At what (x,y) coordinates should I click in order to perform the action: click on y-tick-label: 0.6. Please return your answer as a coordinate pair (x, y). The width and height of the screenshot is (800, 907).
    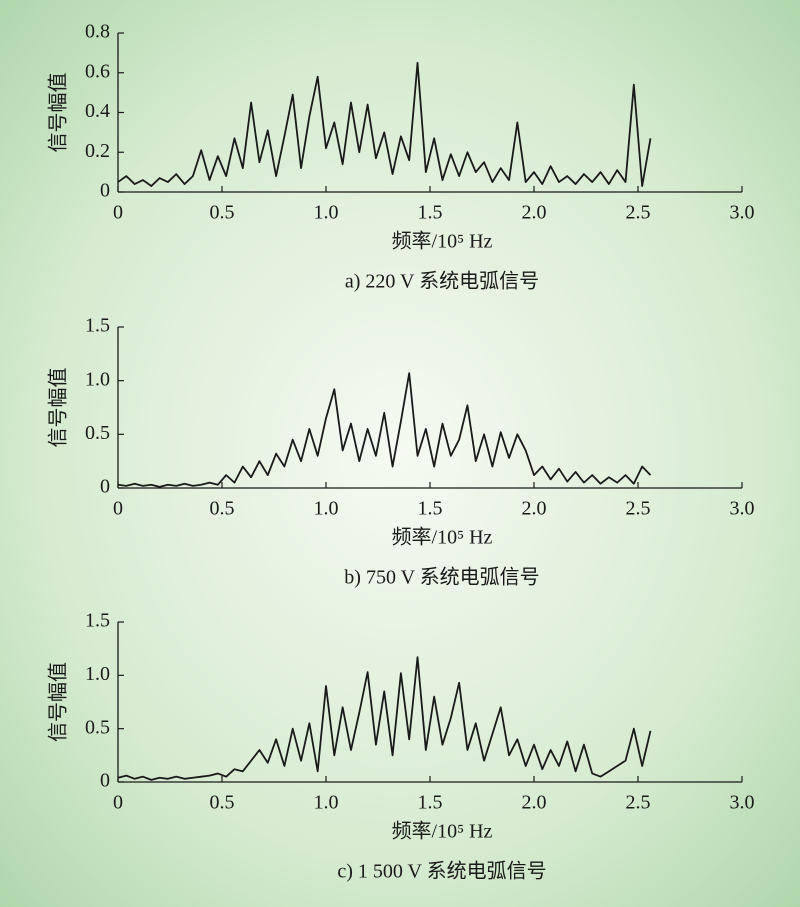
    Looking at the image, I should click on (97, 71).